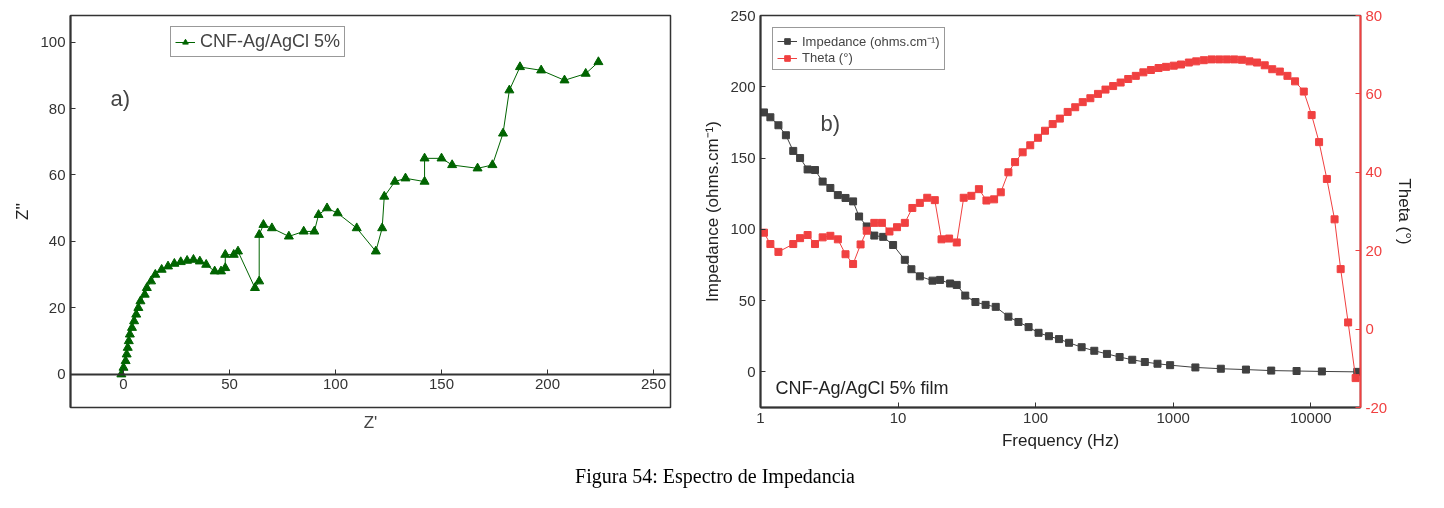 The height and width of the screenshot is (508, 1444). I want to click on x-tick-label: 150, so click(442, 384).